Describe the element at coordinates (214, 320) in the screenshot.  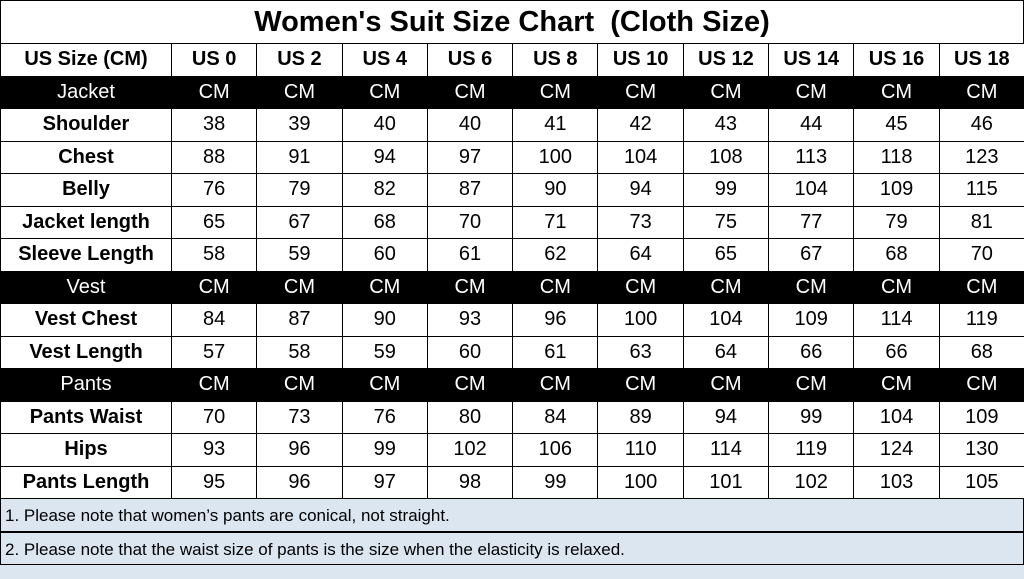
I see `measurement-cell: 84` at that location.